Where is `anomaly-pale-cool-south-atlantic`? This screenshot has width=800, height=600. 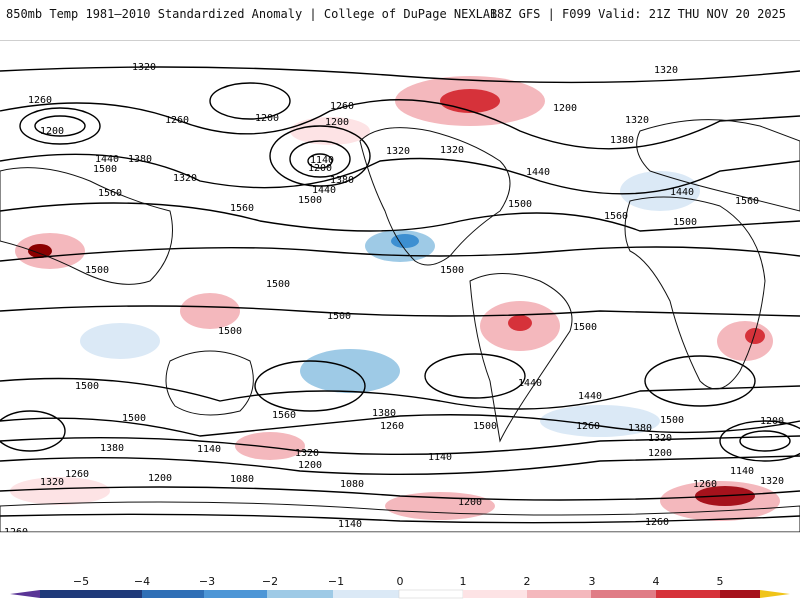
anomaly-pale-cool-south-atlantic is located at coordinates (600, 421).